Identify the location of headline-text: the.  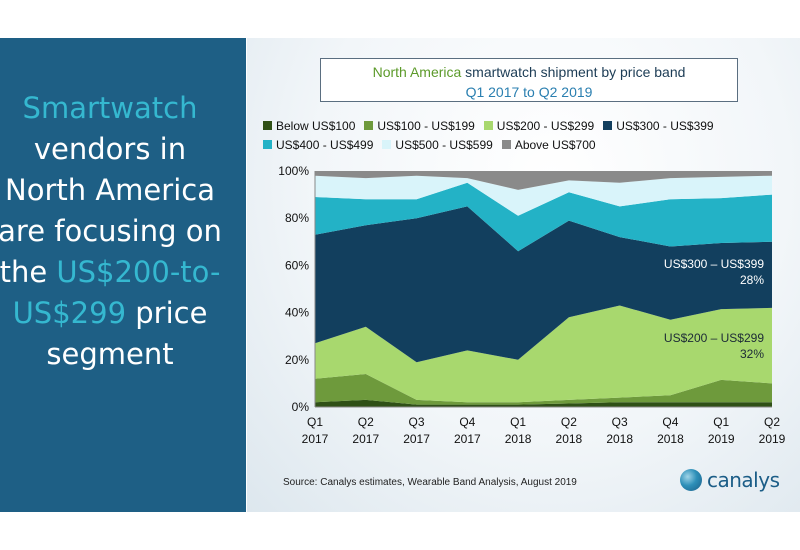
(28, 272).